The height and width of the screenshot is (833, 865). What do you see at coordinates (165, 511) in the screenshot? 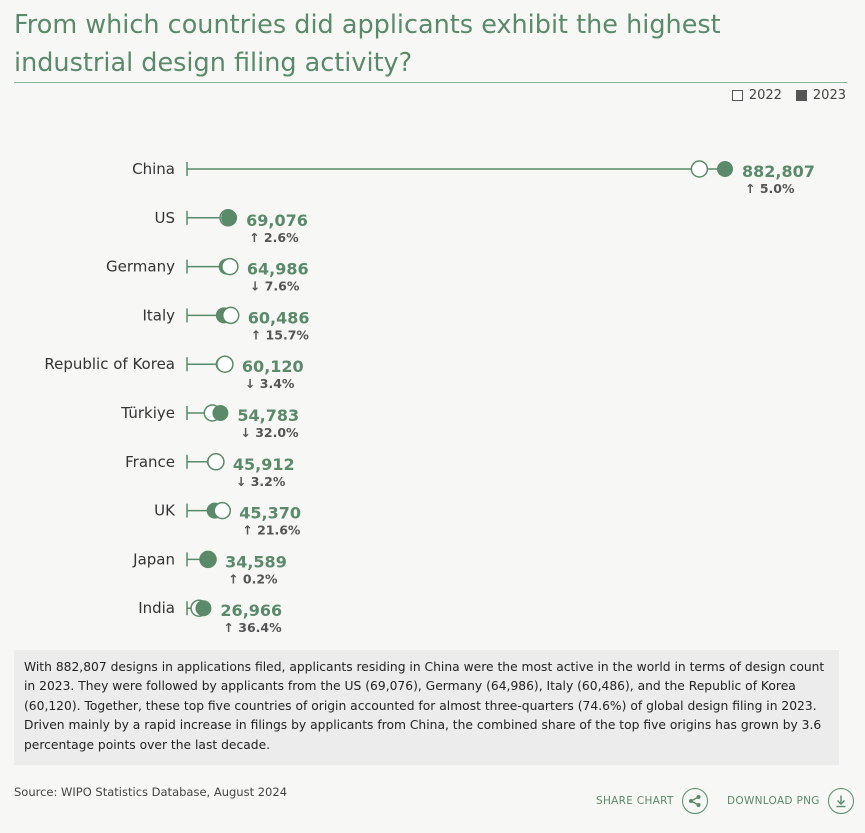
I see `category-label-uk: UK` at bounding box center [165, 511].